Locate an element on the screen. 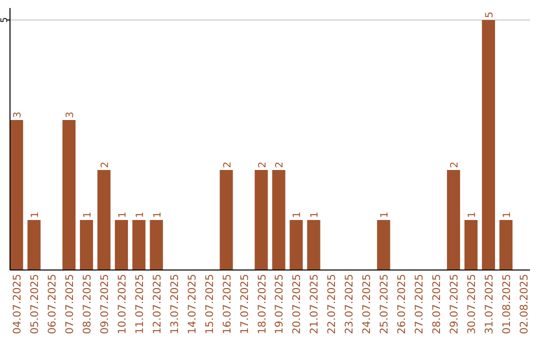 The height and width of the screenshot is (340, 540). x-tick-label: 28.07.2025 is located at coordinates (437, 304).